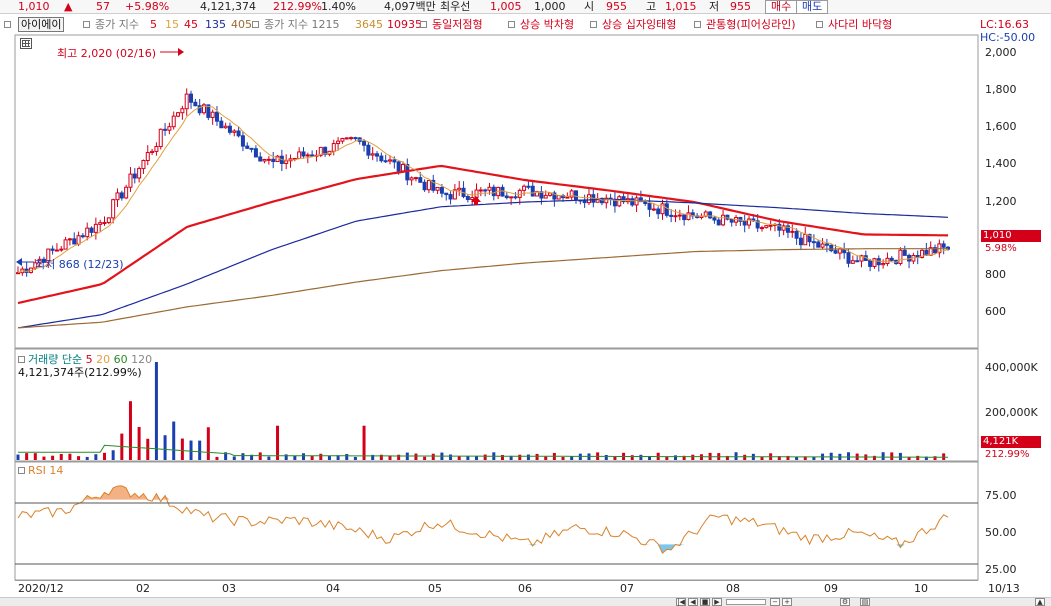  What do you see at coordinates (787, 602) in the screenshot?
I see `zoom-in-icon: +` at bounding box center [787, 602].